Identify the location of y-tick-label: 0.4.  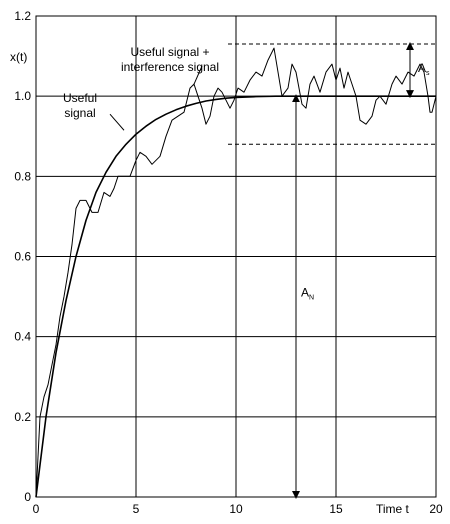
(22, 337).